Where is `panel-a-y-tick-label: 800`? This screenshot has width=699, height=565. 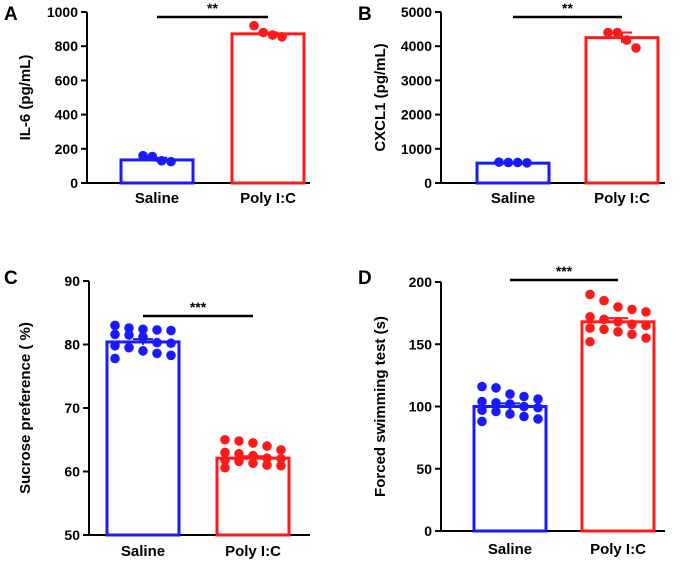
panel-a-y-tick-label: 800 is located at coordinates (67, 46).